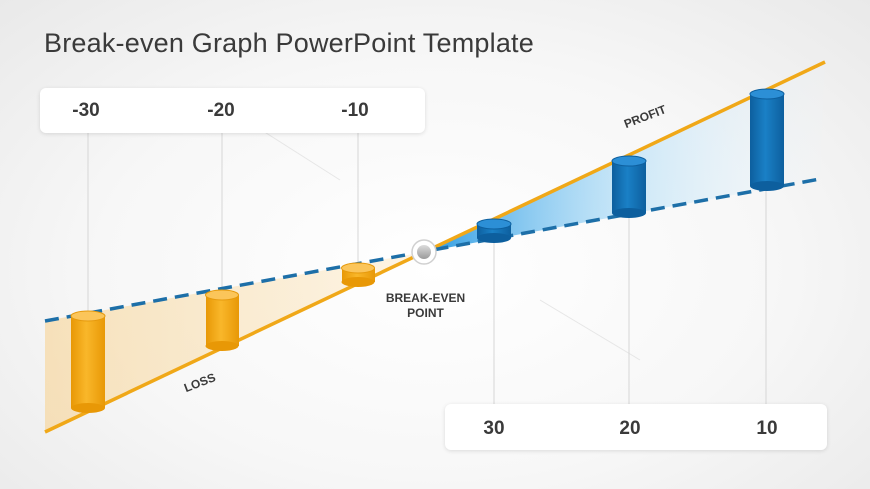 This screenshot has height=489, width=870. Describe the element at coordinates (494, 428) in the screenshot. I see `profit-value: 30` at that location.